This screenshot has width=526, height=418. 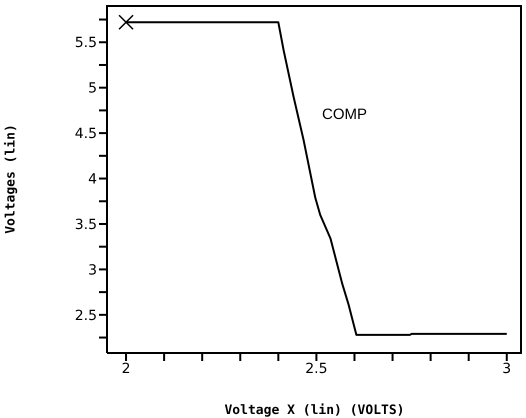 I want to click on y-tick-label: 4, so click(x=93, y=180).